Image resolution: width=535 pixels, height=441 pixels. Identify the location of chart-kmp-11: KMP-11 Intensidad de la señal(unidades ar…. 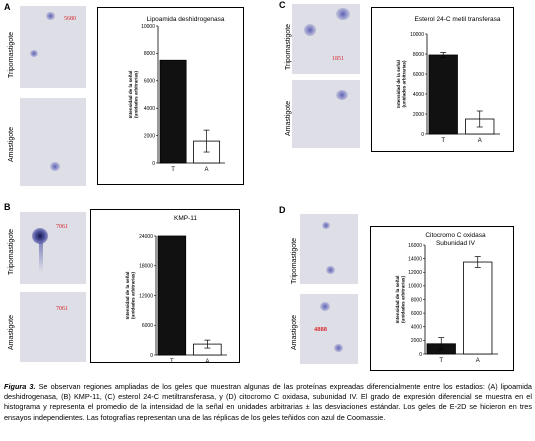
(165, 286).